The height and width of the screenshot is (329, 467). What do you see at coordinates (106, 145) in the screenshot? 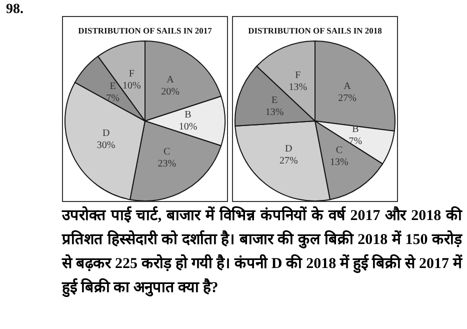
I see `data-label: 30%` at bounding box center [106, 145].